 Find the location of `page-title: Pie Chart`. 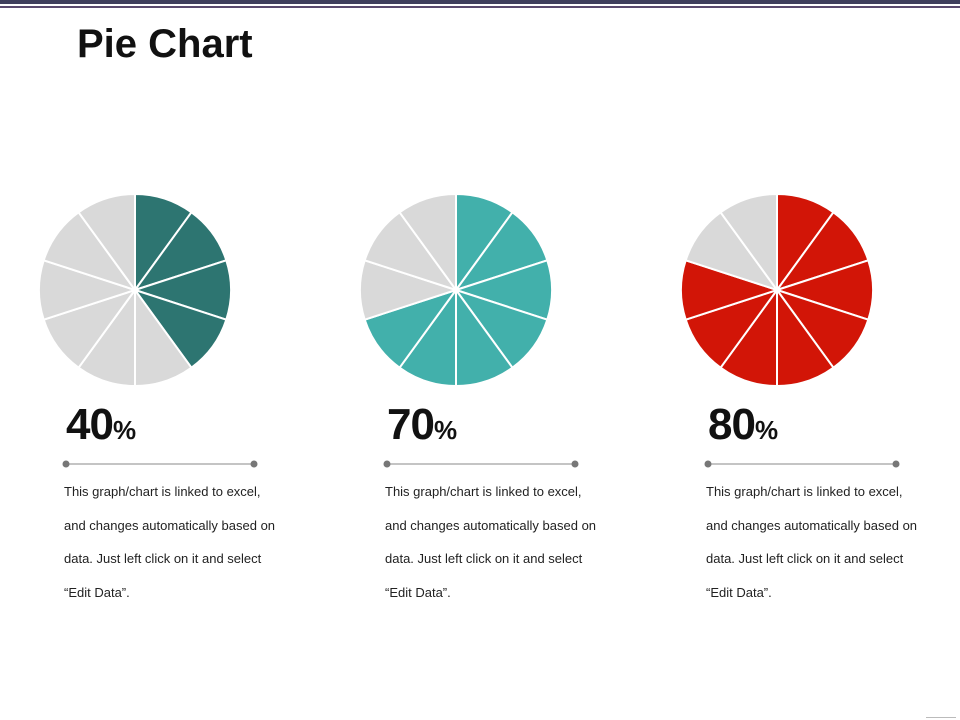

page-title: Pie Chart is located at coordinates (165, 44).